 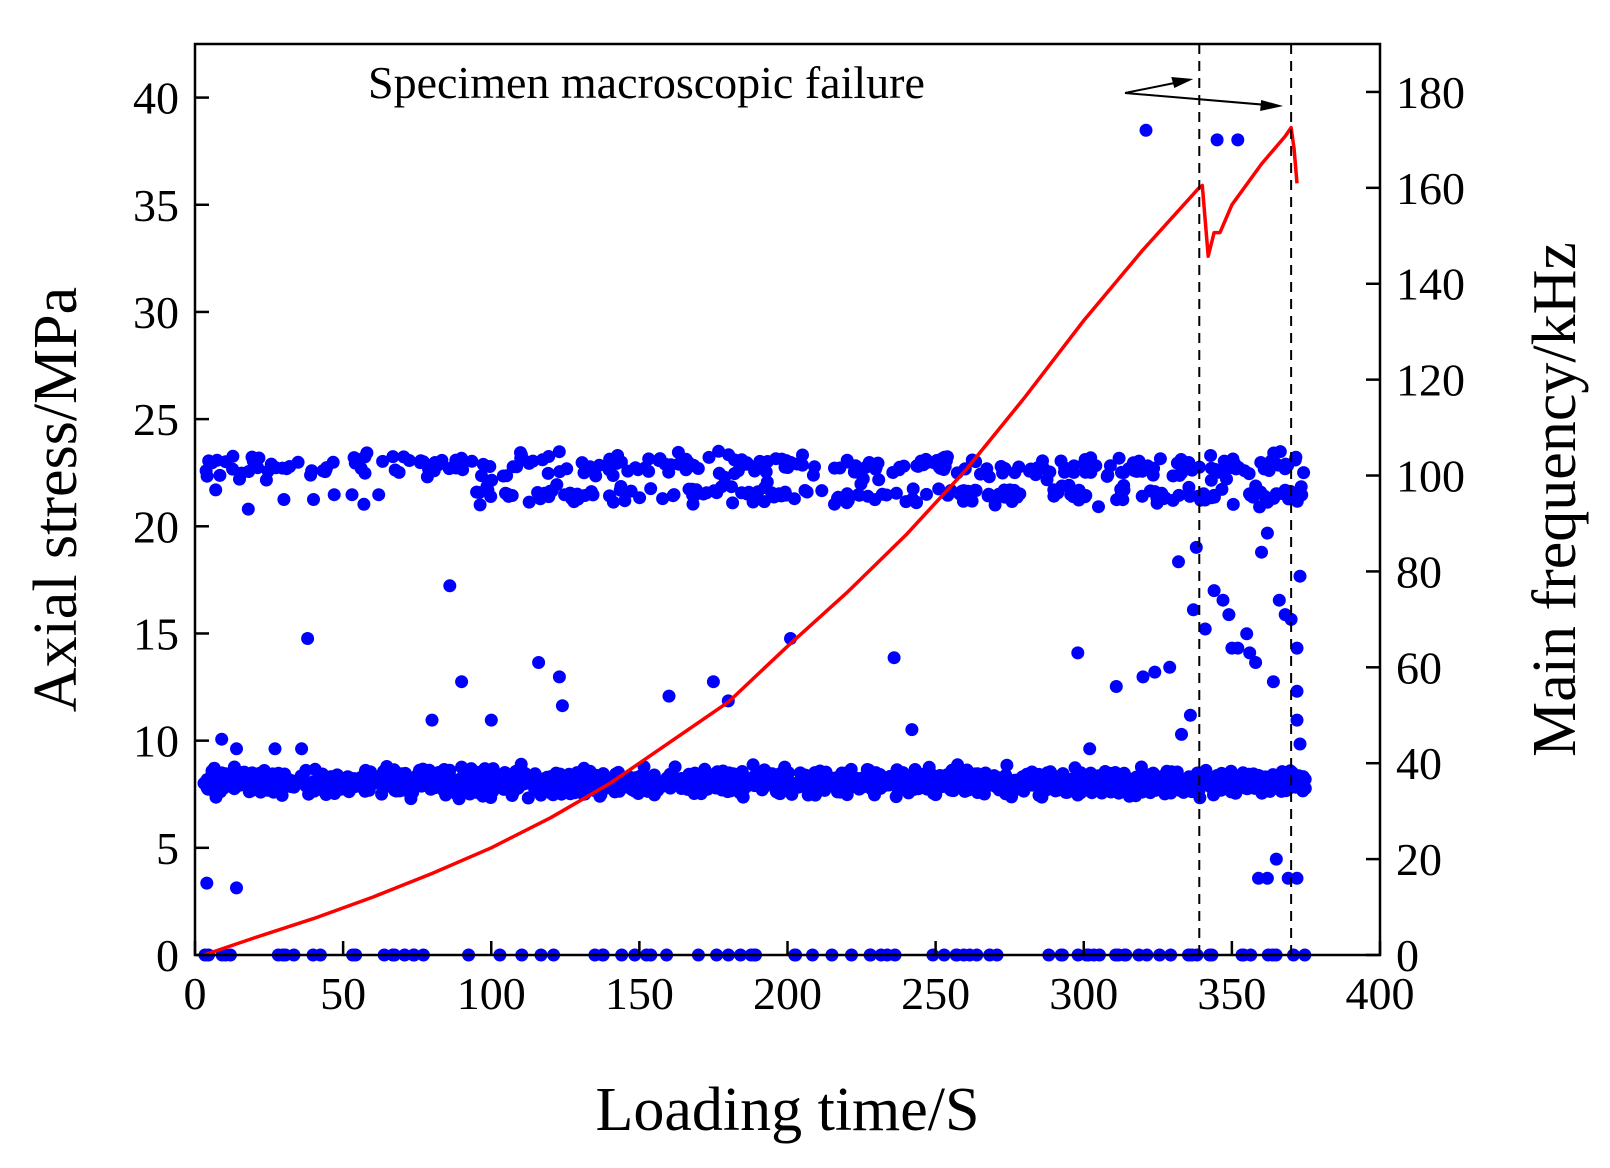 I want to click on left-y-tick-label: 40, so click(x=156, y=98).